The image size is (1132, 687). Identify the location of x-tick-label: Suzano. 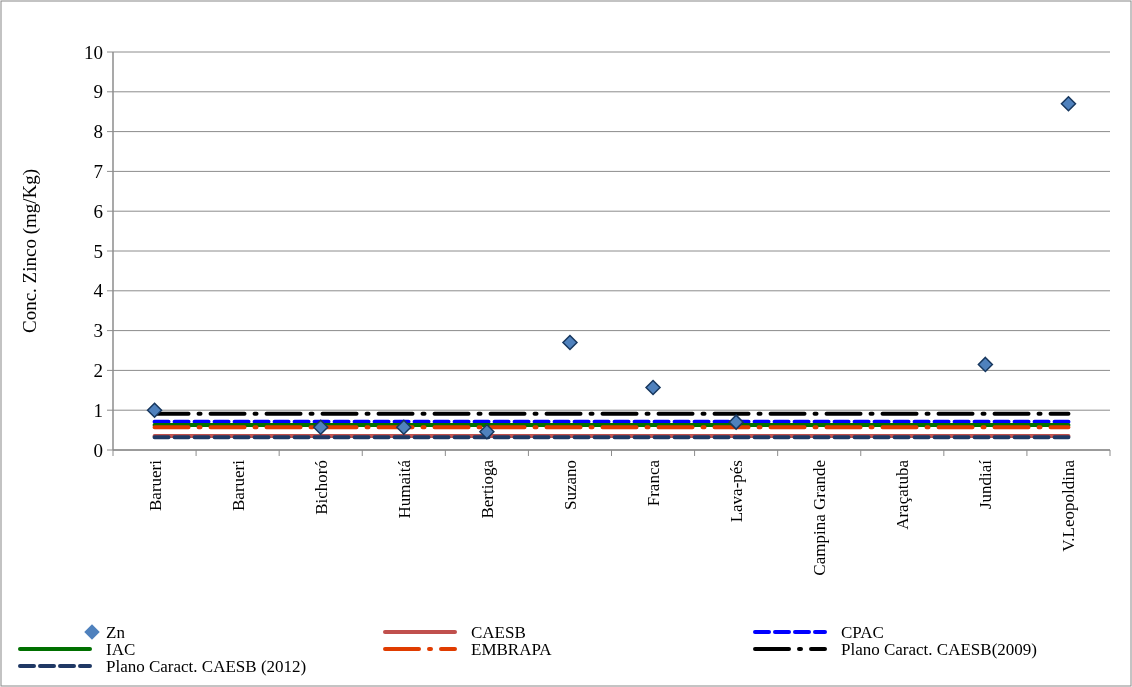
(570, 485).